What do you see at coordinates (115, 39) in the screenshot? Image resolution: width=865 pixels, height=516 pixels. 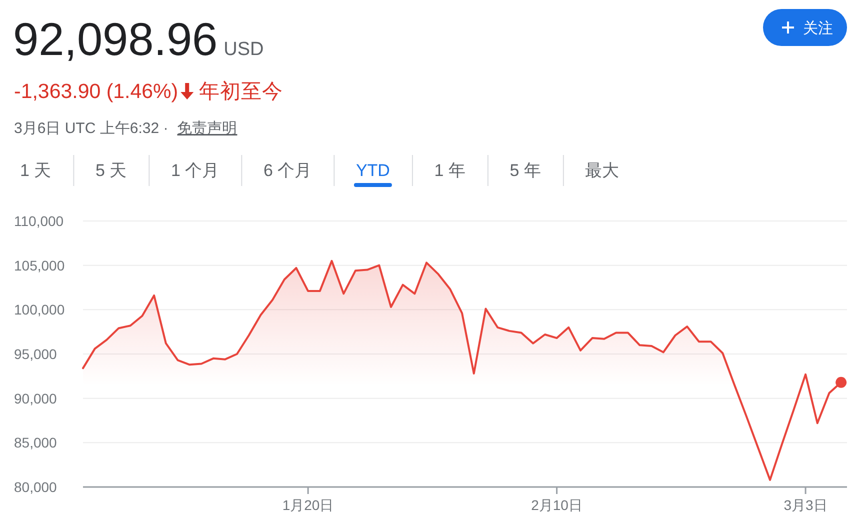 I see `title: 92,098.96` at bounding box center [115, 39].